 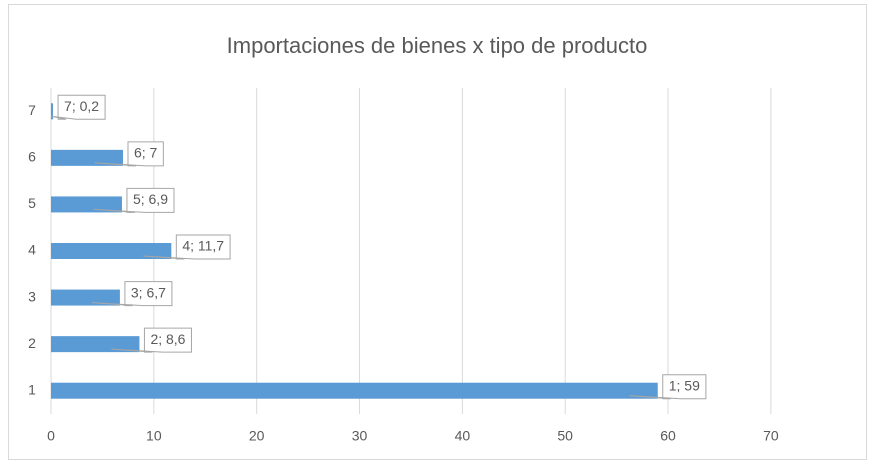 I want to click on y-tick-label: 3, so click(x=32, y=296).